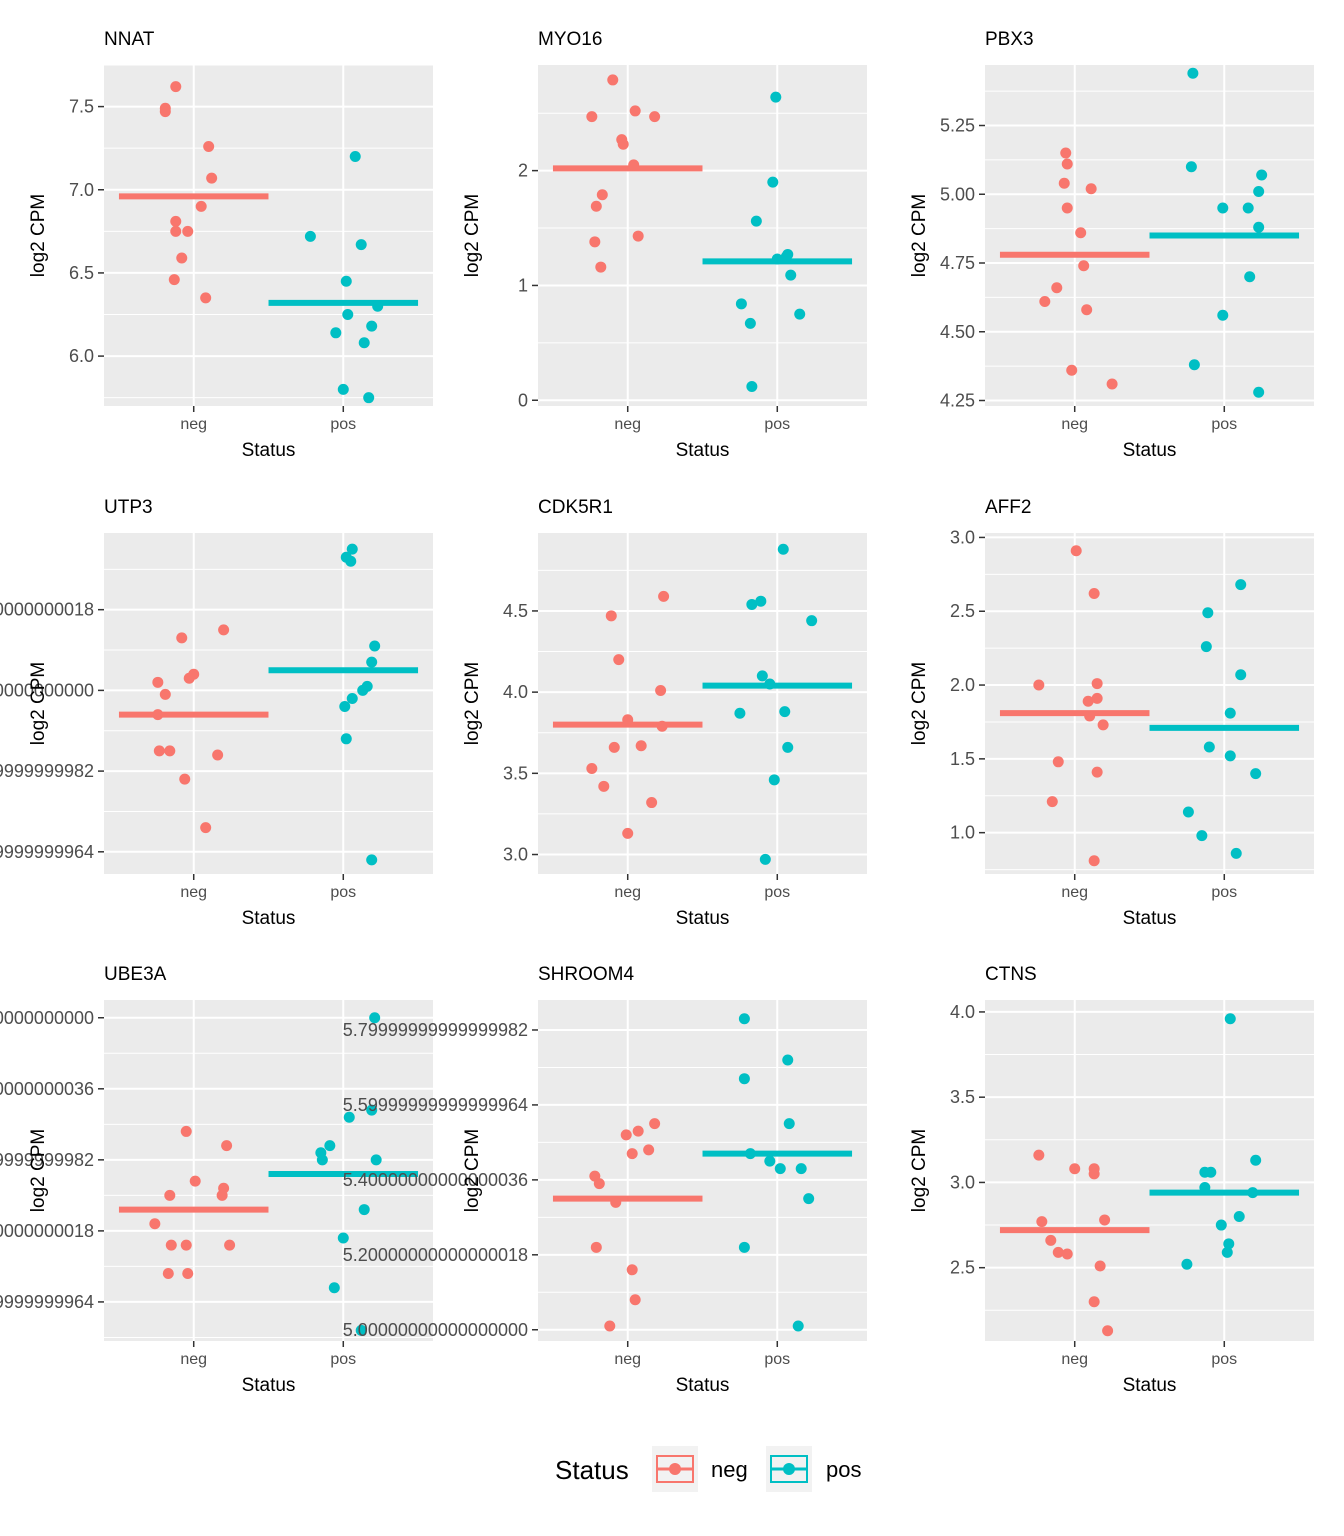  I want to click on panel-title: AFF2, so click(1008, 507).